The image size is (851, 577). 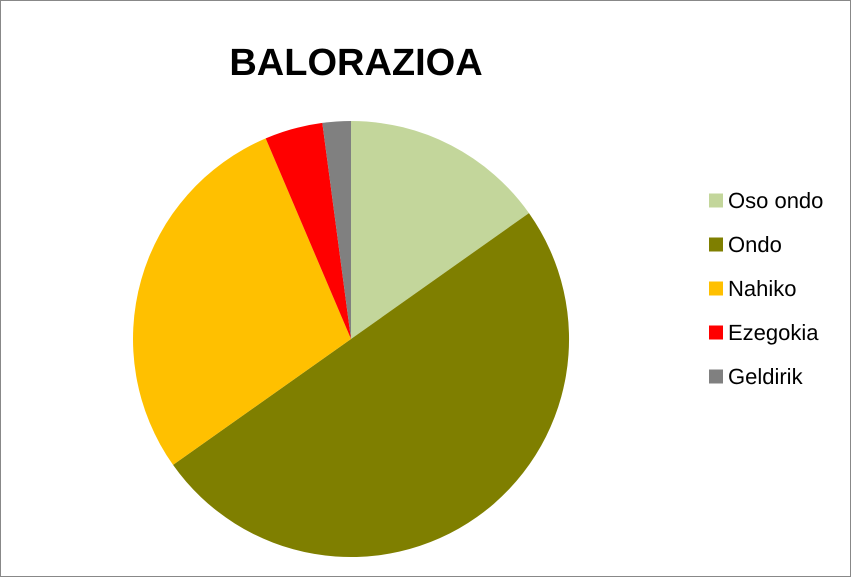 What do you see at coordinates (774, 332) in the screenshot?
I see `legend-label: Ezegokia` at bounding box center [774, 332].